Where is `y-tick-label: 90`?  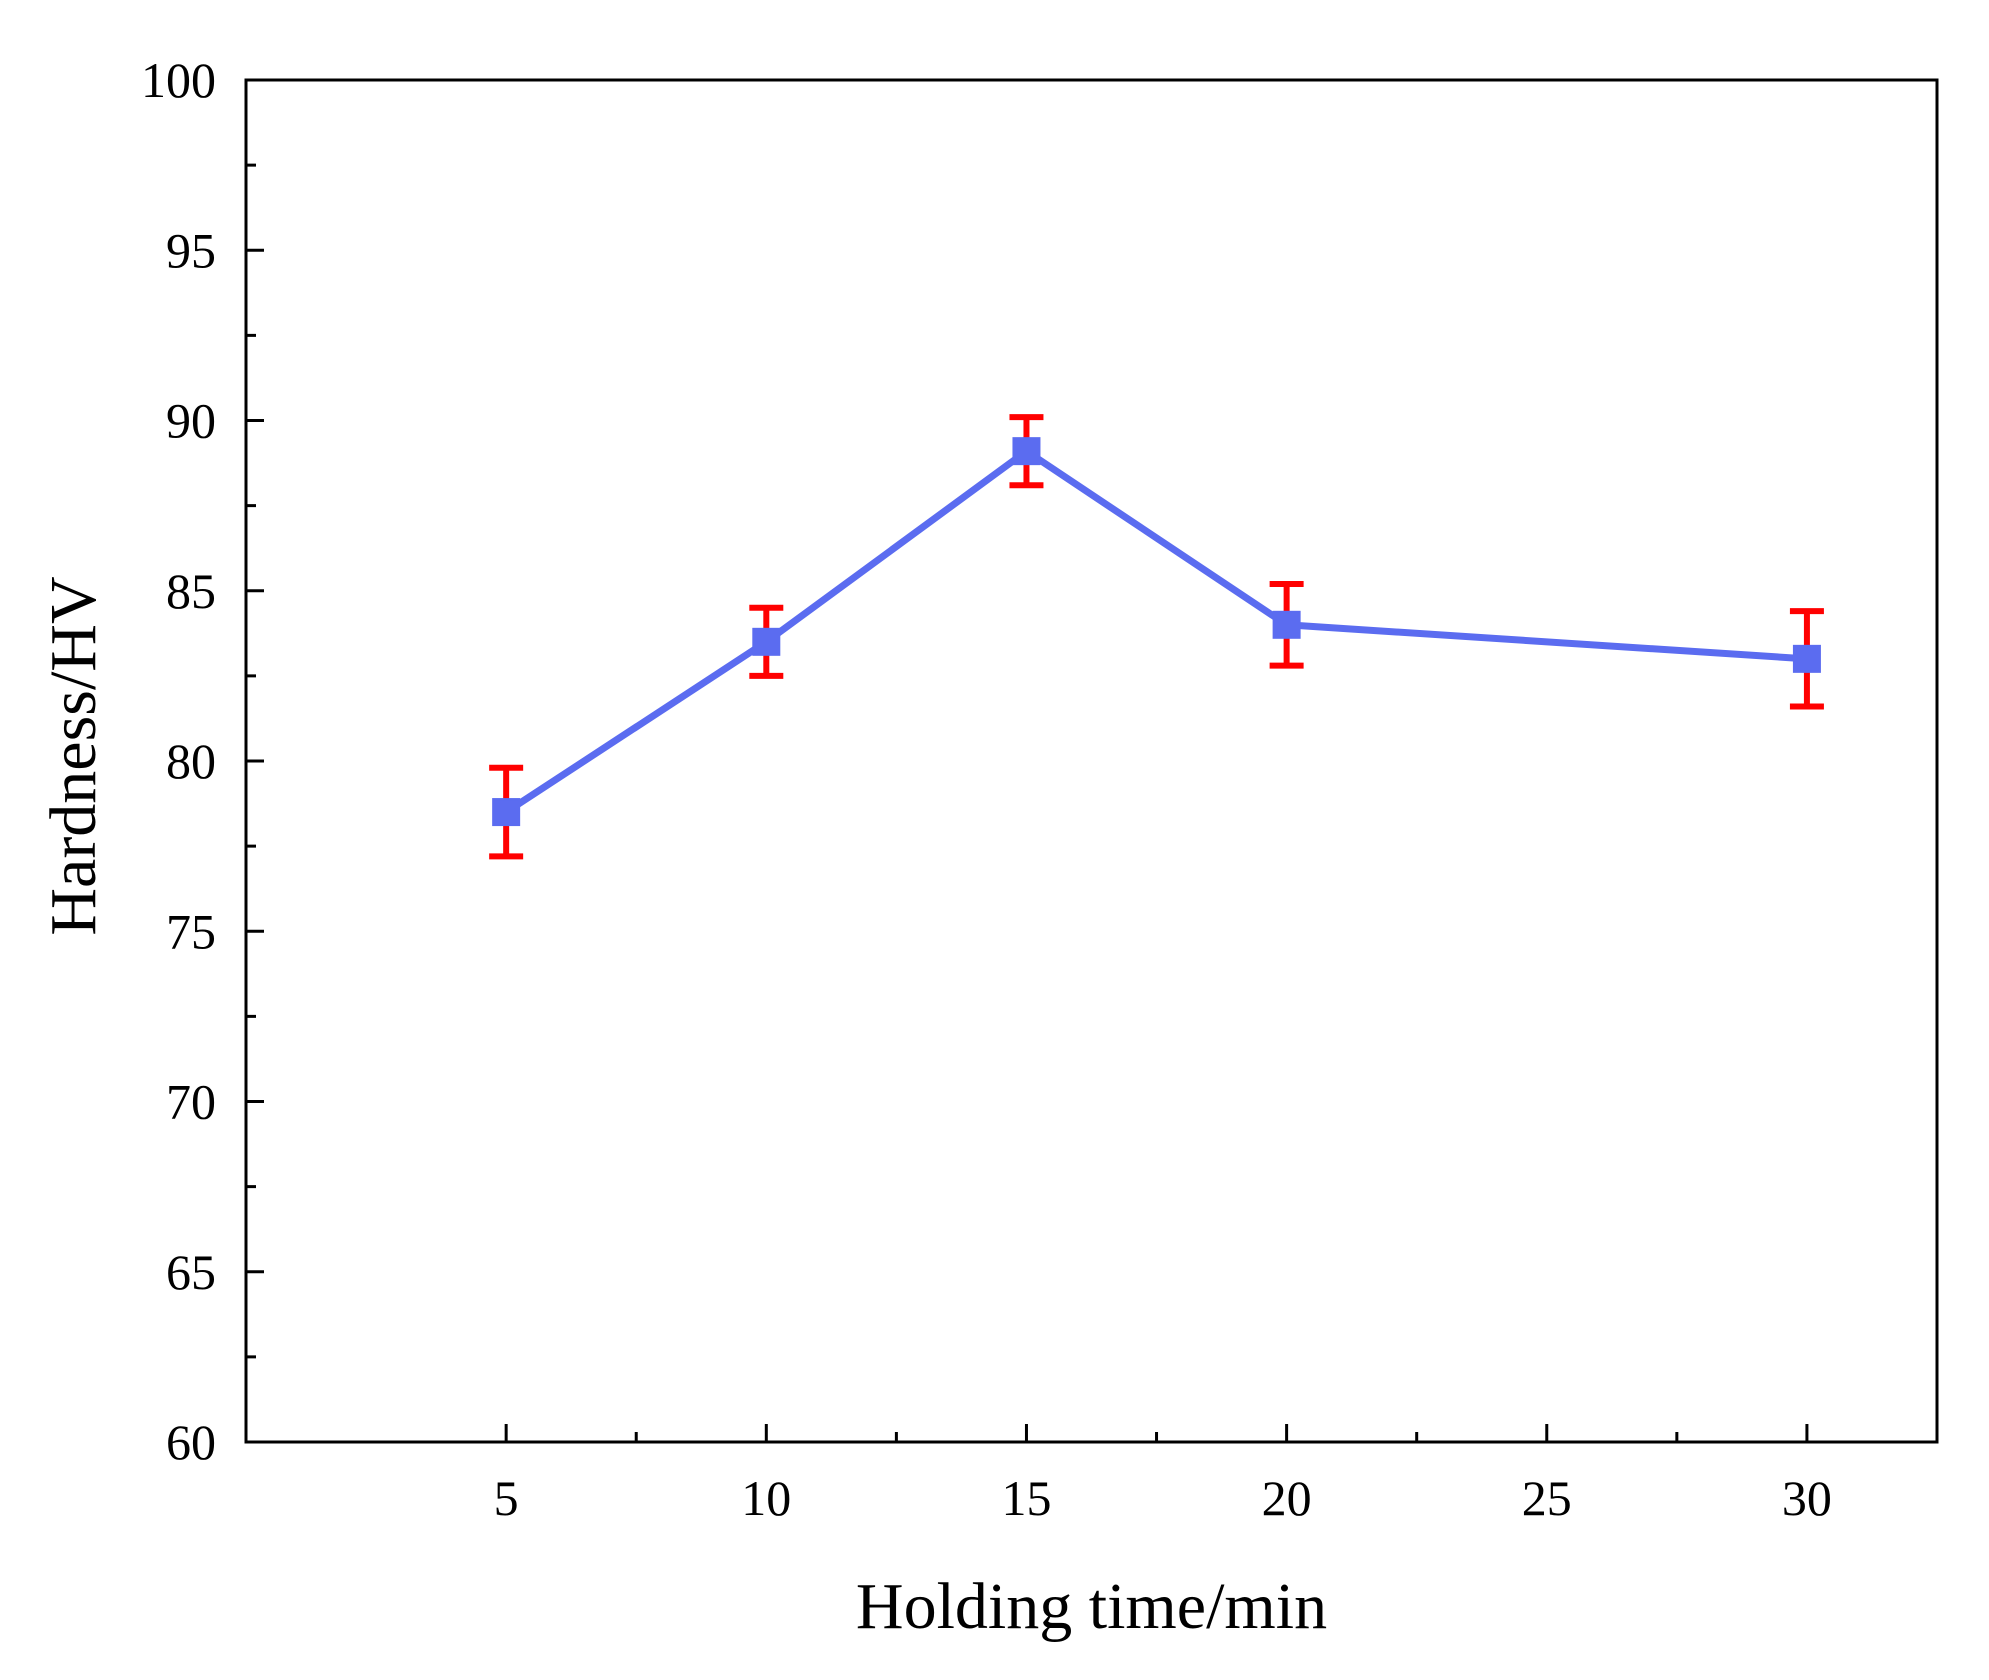 y-tick-label: 90 is located at coordinates (191, 421).